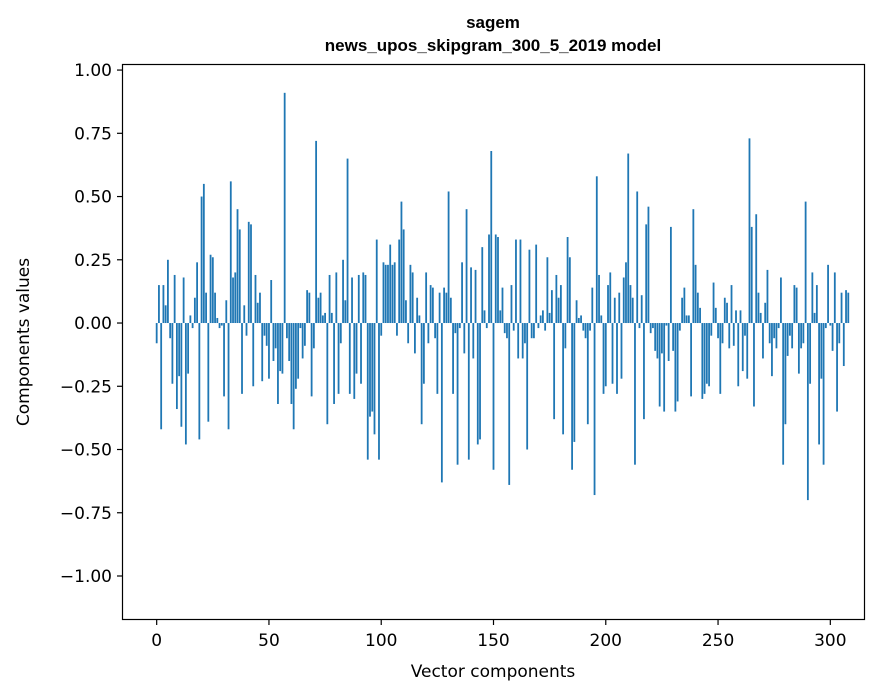 Image resolution: width=880 pixels, height=696 pixels. What do you see at coordinates (86, 577) in the screenshot?
I see `y-tick-label: −1.00` at bounding box center [86, 577].